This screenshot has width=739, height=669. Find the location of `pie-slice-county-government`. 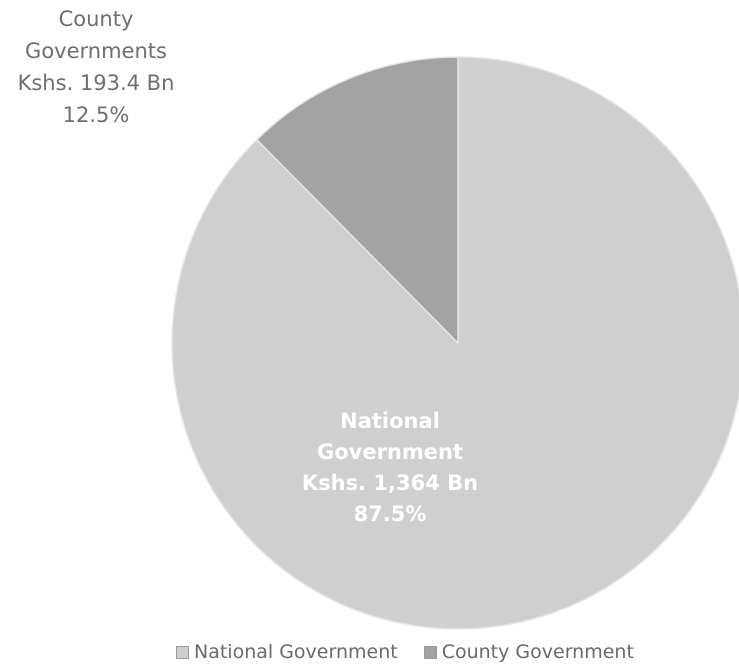

pie-slice-county-government is located at coordinates (357, 200).